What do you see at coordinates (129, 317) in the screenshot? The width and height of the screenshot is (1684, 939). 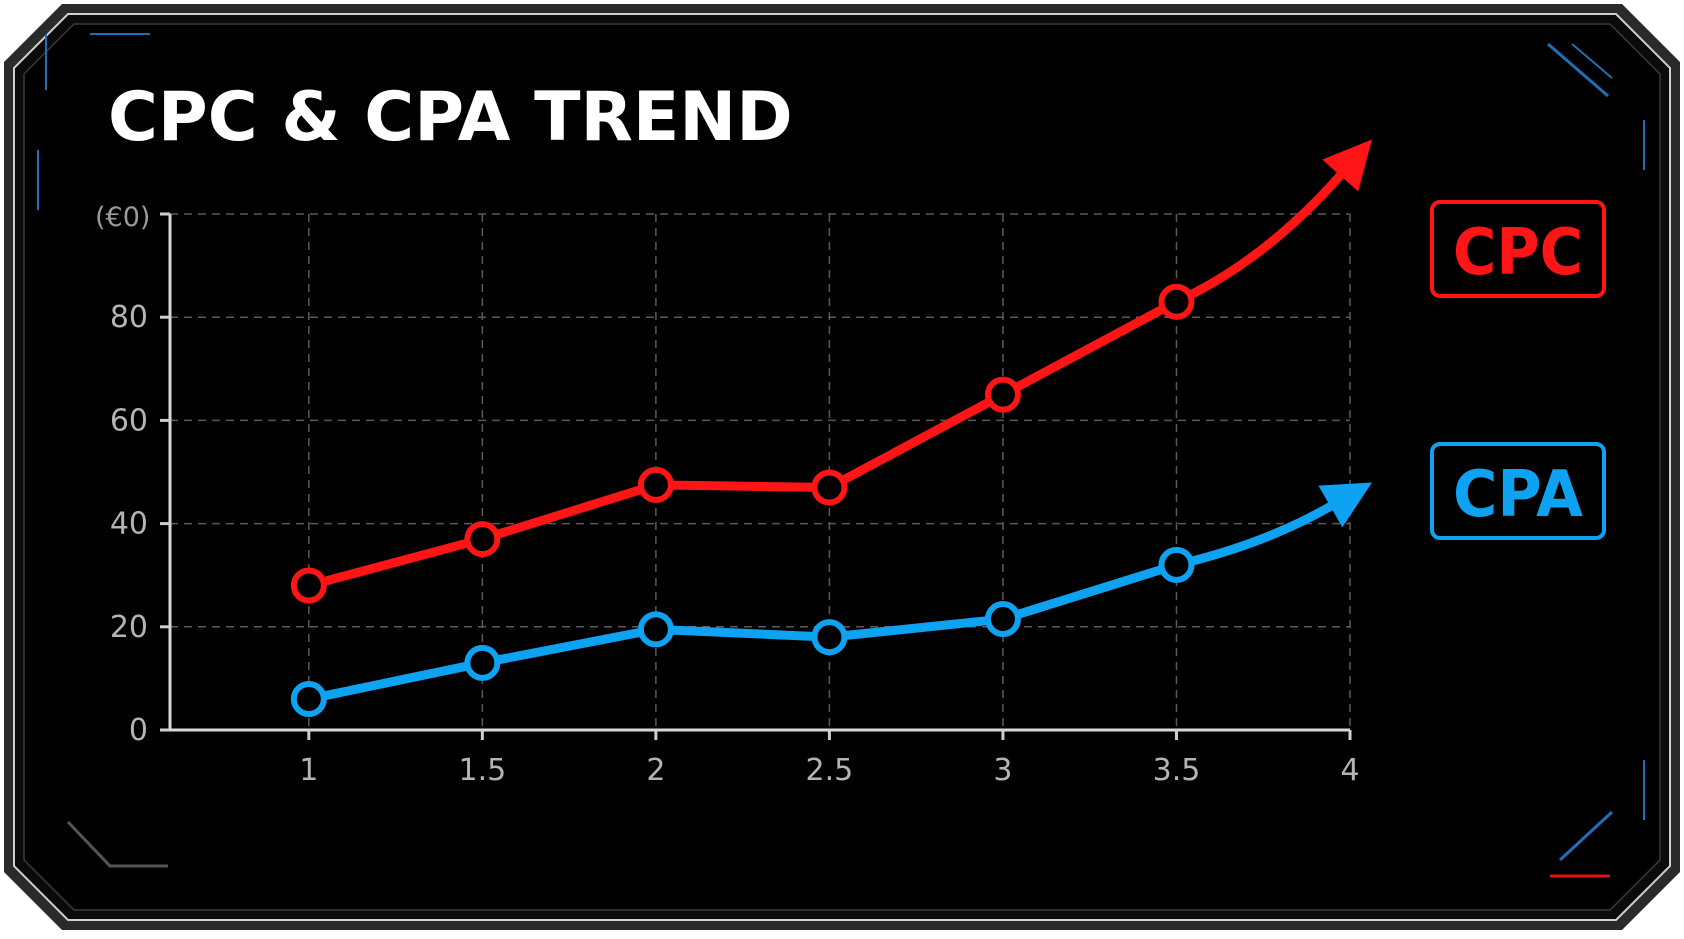 I see `y-tick-label: 80` at bounding box center [129, 317].